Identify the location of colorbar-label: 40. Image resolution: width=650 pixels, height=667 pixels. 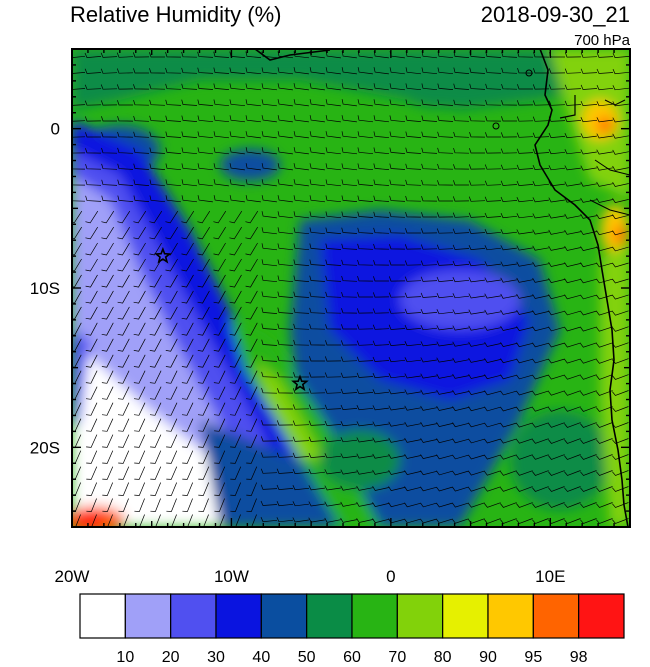
(261, 657).